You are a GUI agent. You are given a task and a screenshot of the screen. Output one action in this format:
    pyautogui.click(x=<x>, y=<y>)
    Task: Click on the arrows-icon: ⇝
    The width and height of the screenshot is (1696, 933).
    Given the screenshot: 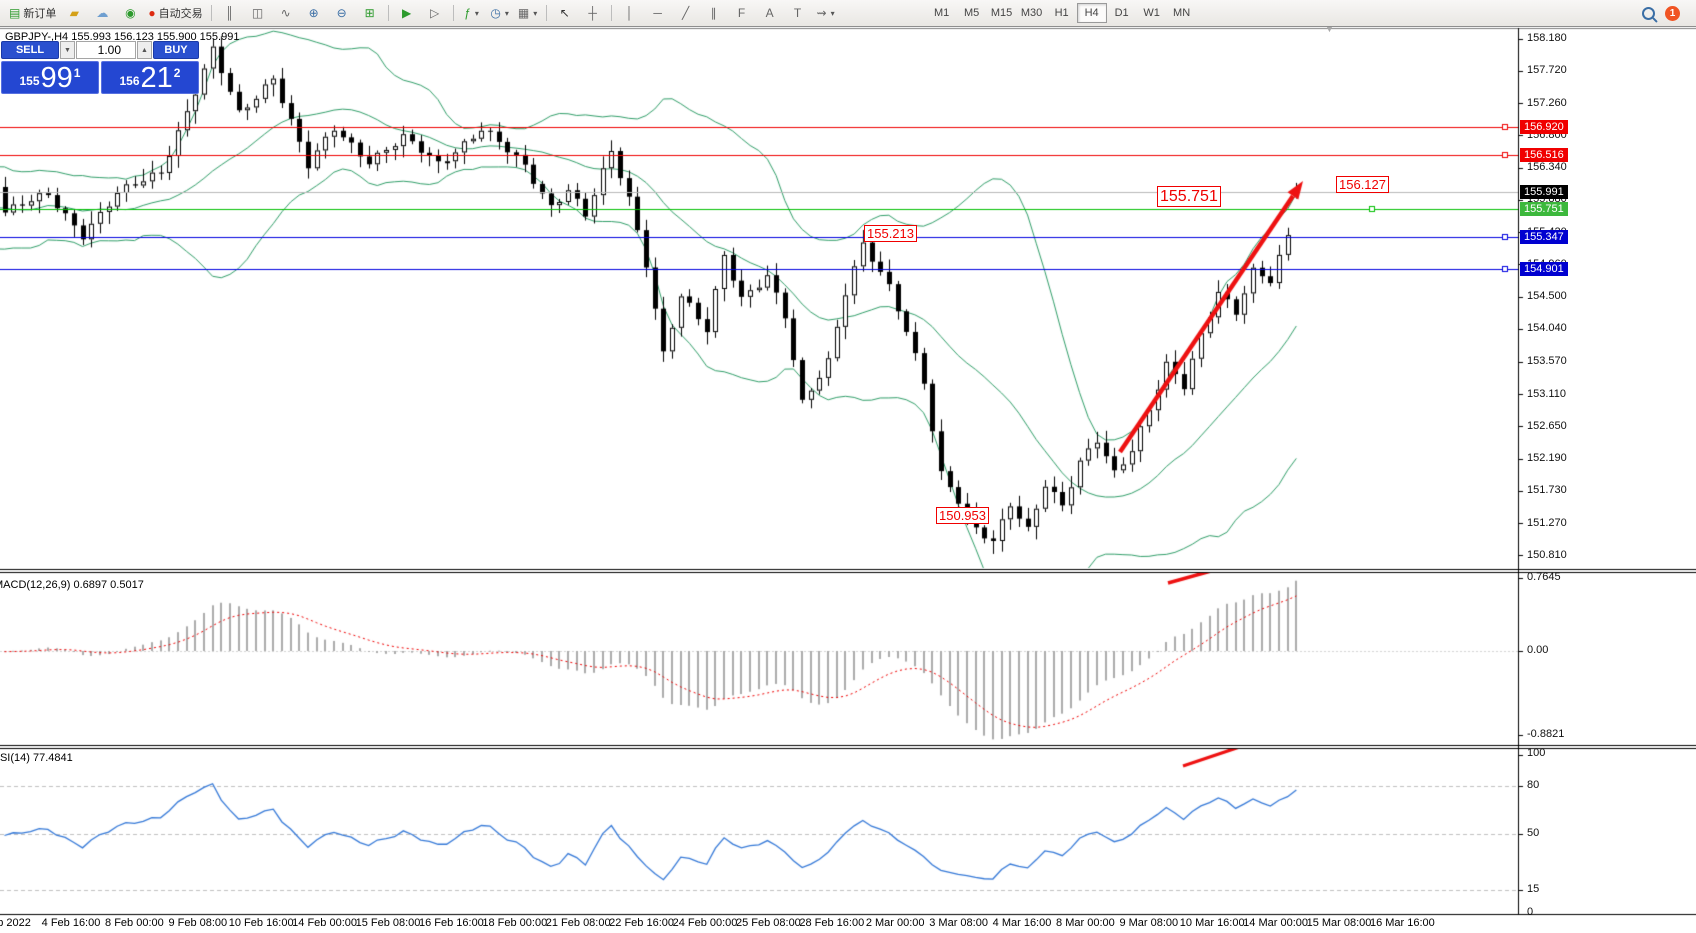 What is the action you would take?
    pyautogui.click(x=821, y=13)
    